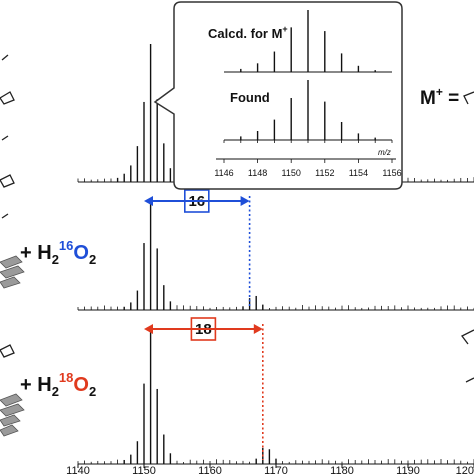 Image resolution: width=474 pixels, height=474 pixels. Describe the element at coordinates (439, 92) in the screenshot. I see `m-sup: +` at that location.